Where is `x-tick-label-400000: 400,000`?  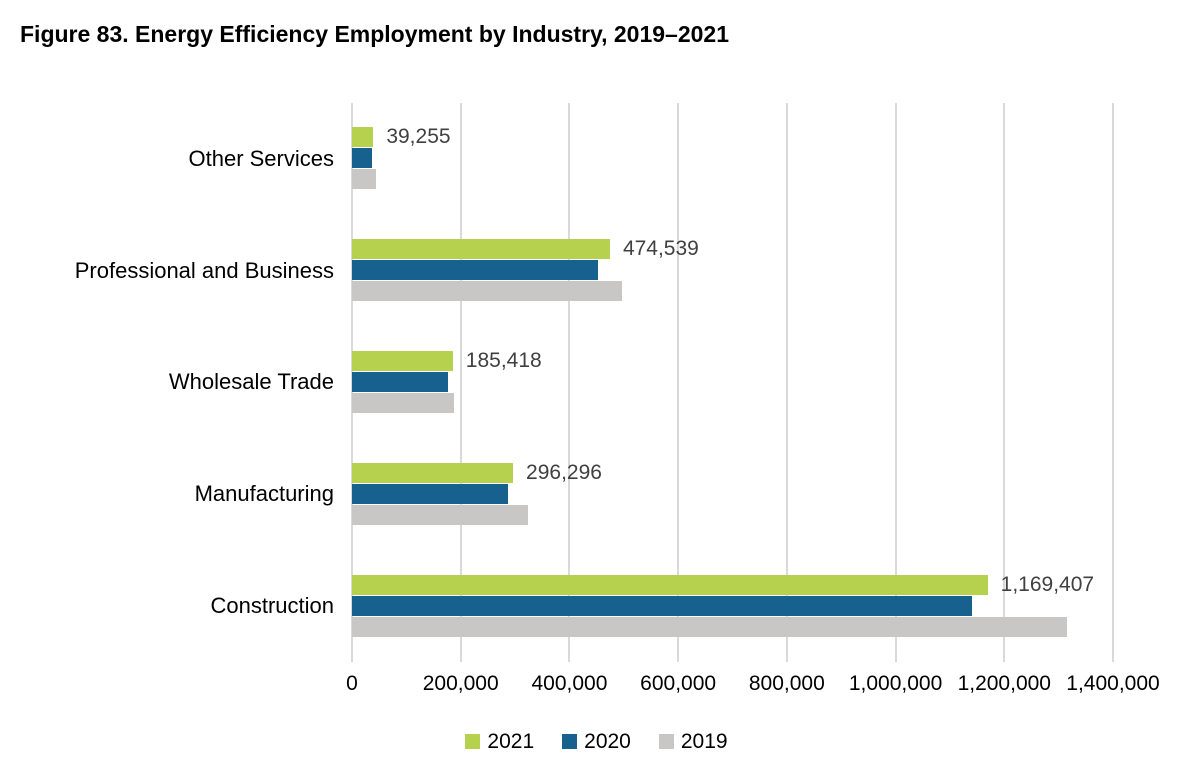
x-tick-label-400000: 400,000 is located at coordinates (569, 683).